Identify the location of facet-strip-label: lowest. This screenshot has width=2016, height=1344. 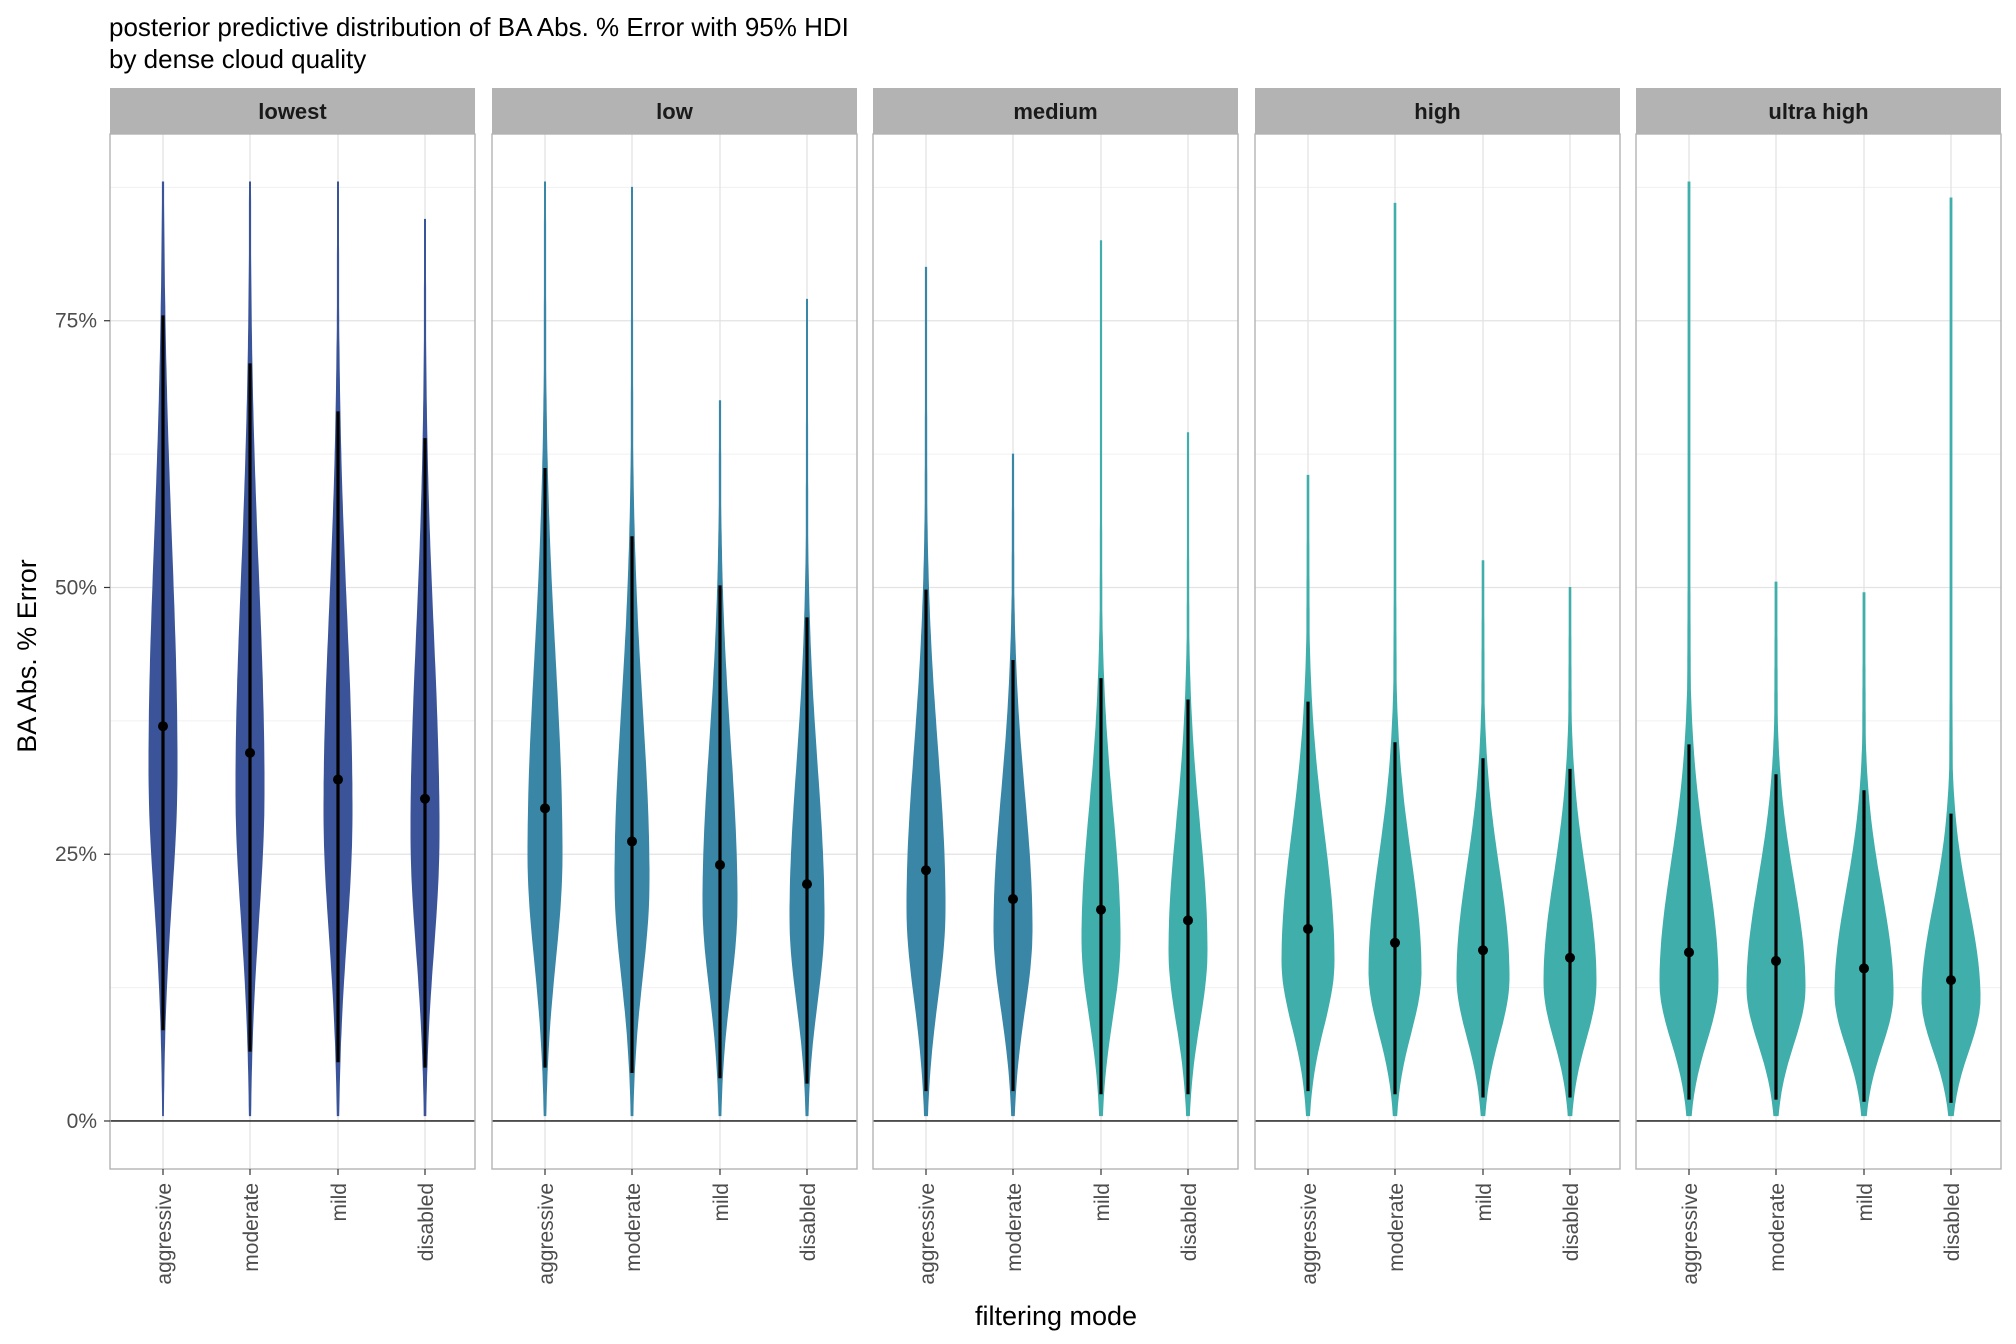
(292, 111).